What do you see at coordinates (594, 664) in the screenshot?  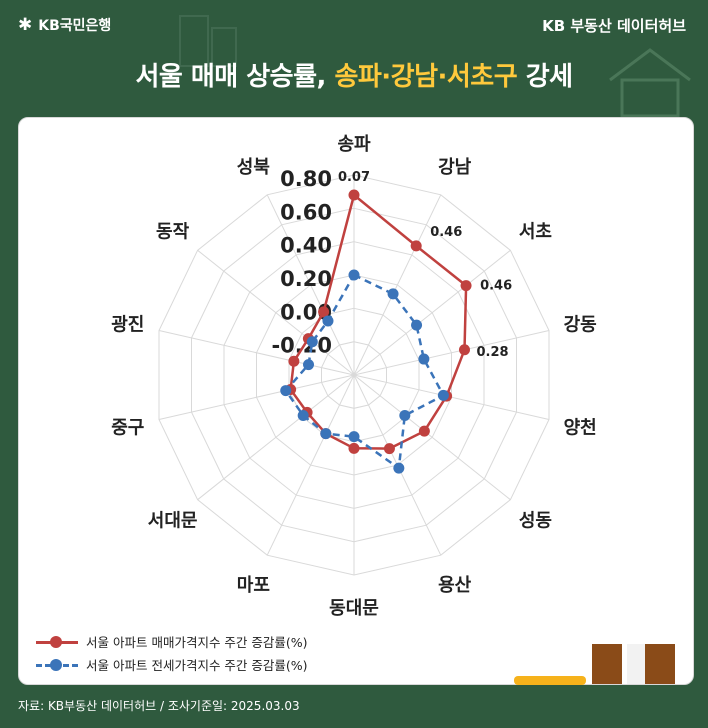 I see `crayon-decoration-icon` at bounding box center [594, 664].